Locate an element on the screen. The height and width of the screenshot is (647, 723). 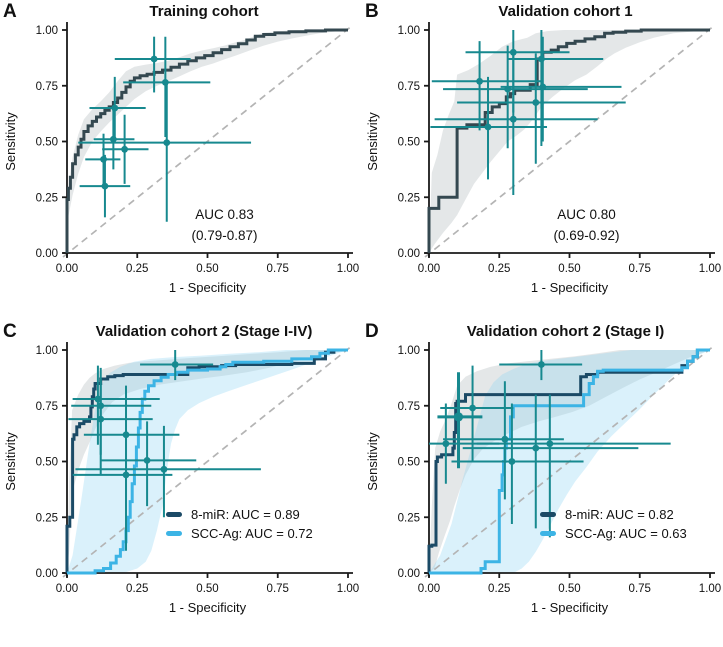
legend-label-8mir: 8-miR: AUC = 0.82 is located at coordinates (619, 514).